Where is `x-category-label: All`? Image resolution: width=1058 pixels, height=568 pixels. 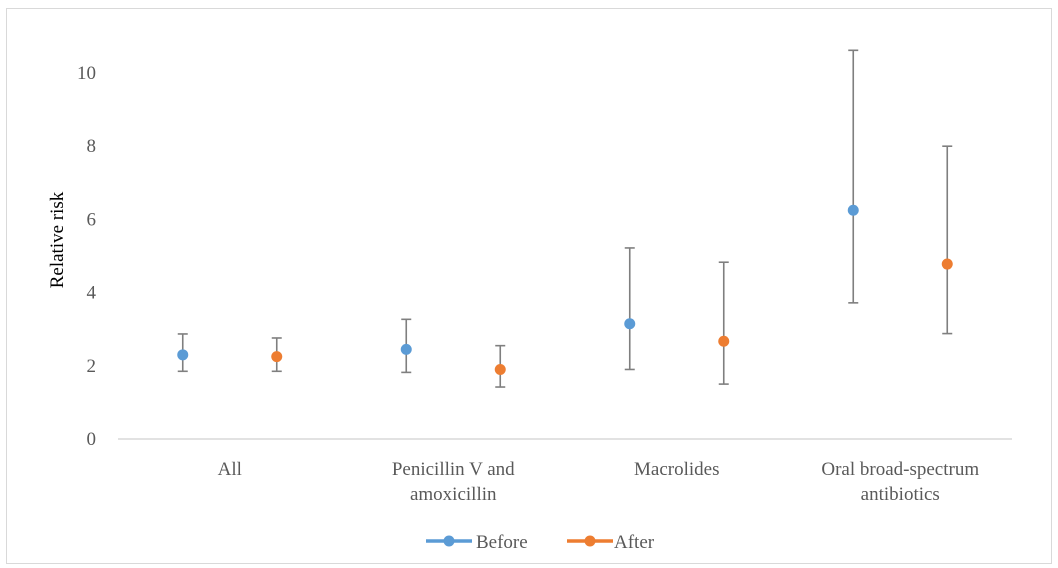
x-category-label: All is located at coordinates (230, 469).